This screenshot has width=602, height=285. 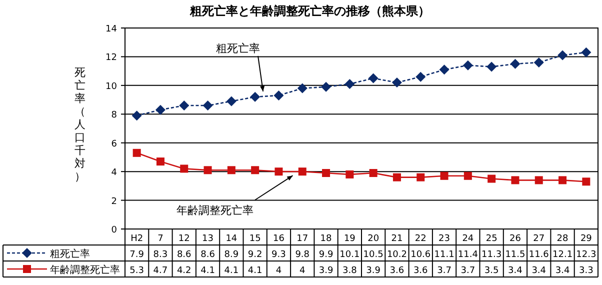 What do you see at coordinates (255, 239) in the screenshot?
I see `x-tick-label: 15` at bounding box center [255, 239].